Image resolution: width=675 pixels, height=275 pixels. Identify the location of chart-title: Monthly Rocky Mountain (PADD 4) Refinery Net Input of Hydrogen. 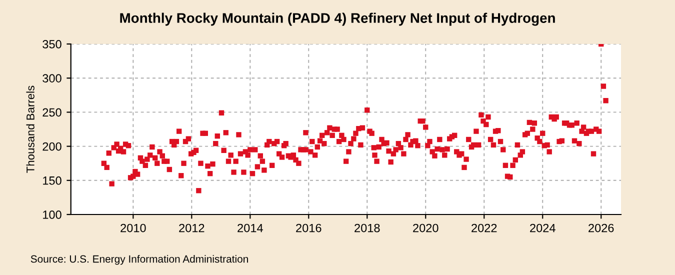
(337, 19).